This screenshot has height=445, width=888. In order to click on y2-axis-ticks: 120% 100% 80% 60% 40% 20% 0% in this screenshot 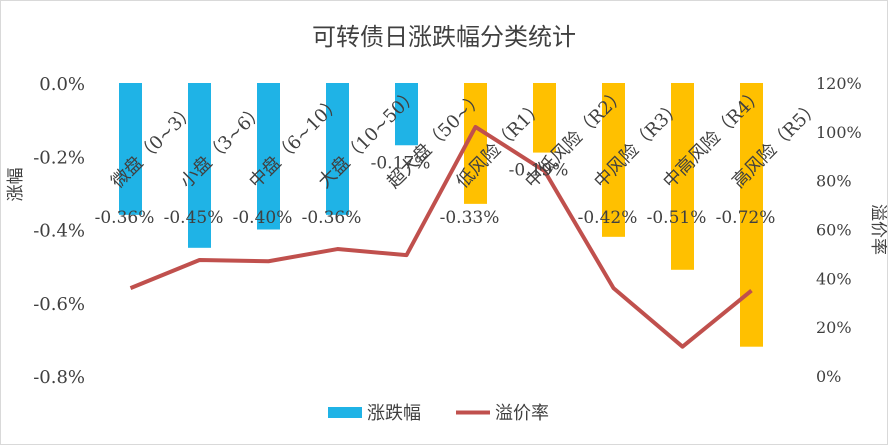, I will do `click(839, 230)`.